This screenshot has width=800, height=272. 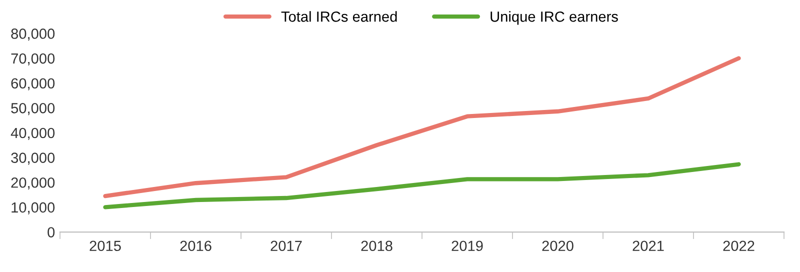 What do you see at coordinates (286, 246) in the screenshot?
I see `x-tick-label: 2017` at bounding box center [286, 246].